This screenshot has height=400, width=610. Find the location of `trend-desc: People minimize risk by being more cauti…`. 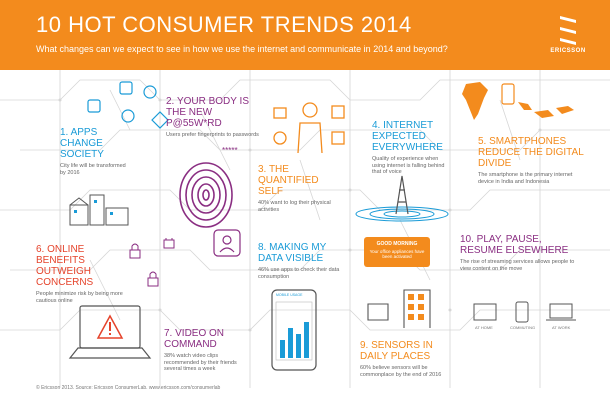

trend-desc: People minimize risk by being more cauti… is located at coordinates (79, 297).